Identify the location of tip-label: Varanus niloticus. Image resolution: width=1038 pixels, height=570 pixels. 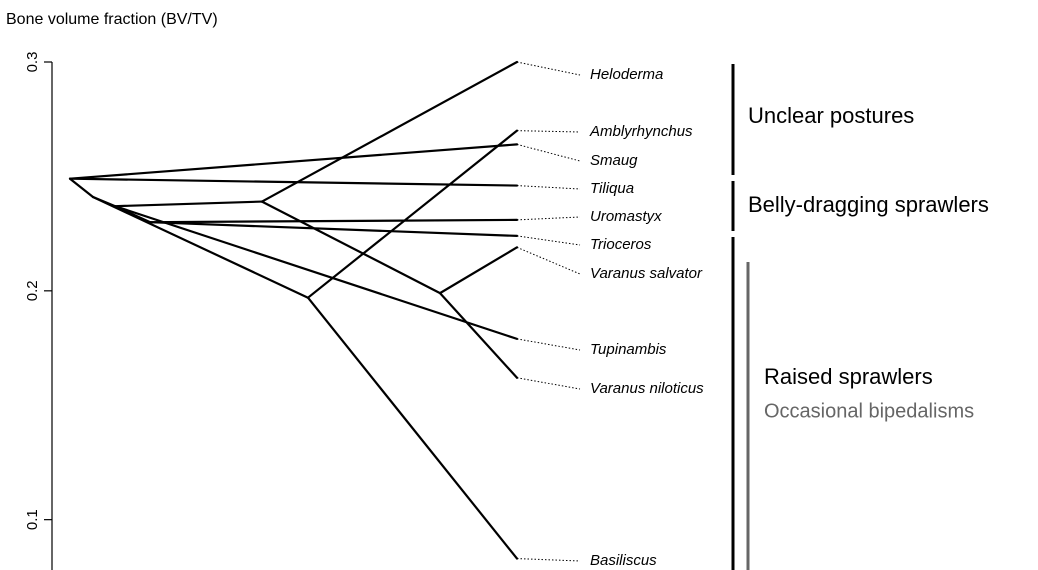
(647, 388).